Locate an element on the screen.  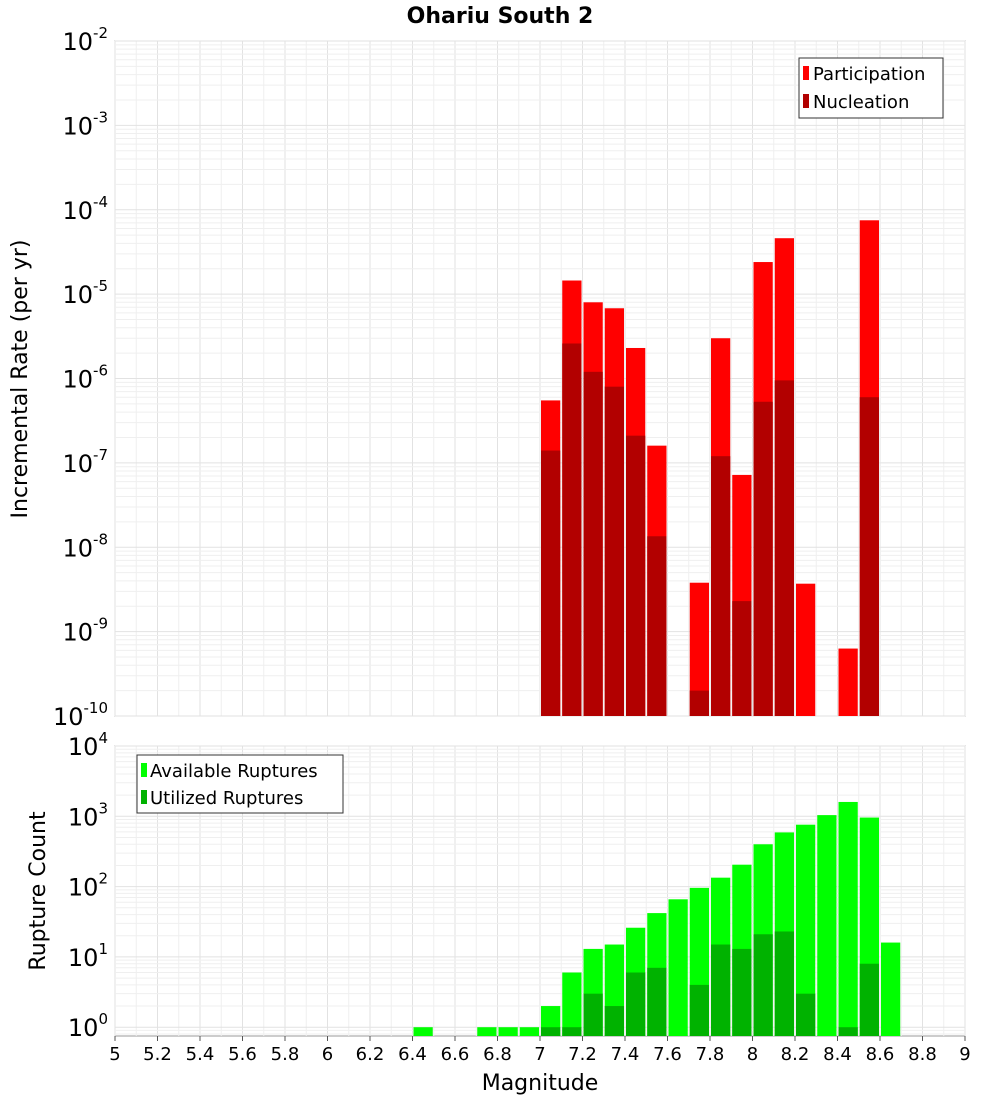
chart-title: Ohariu South 2 is located at coordinates (500, 16).